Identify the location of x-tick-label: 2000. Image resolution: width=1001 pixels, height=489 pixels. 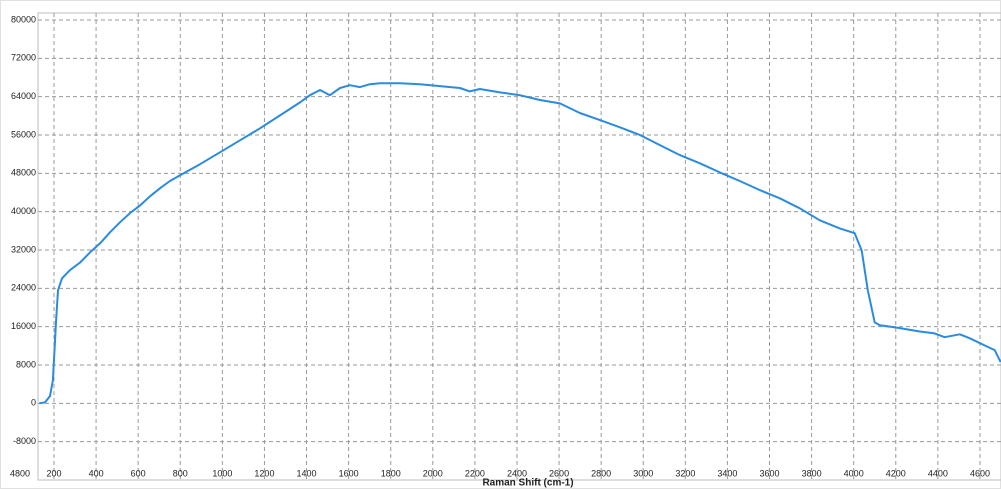
(433, 473).